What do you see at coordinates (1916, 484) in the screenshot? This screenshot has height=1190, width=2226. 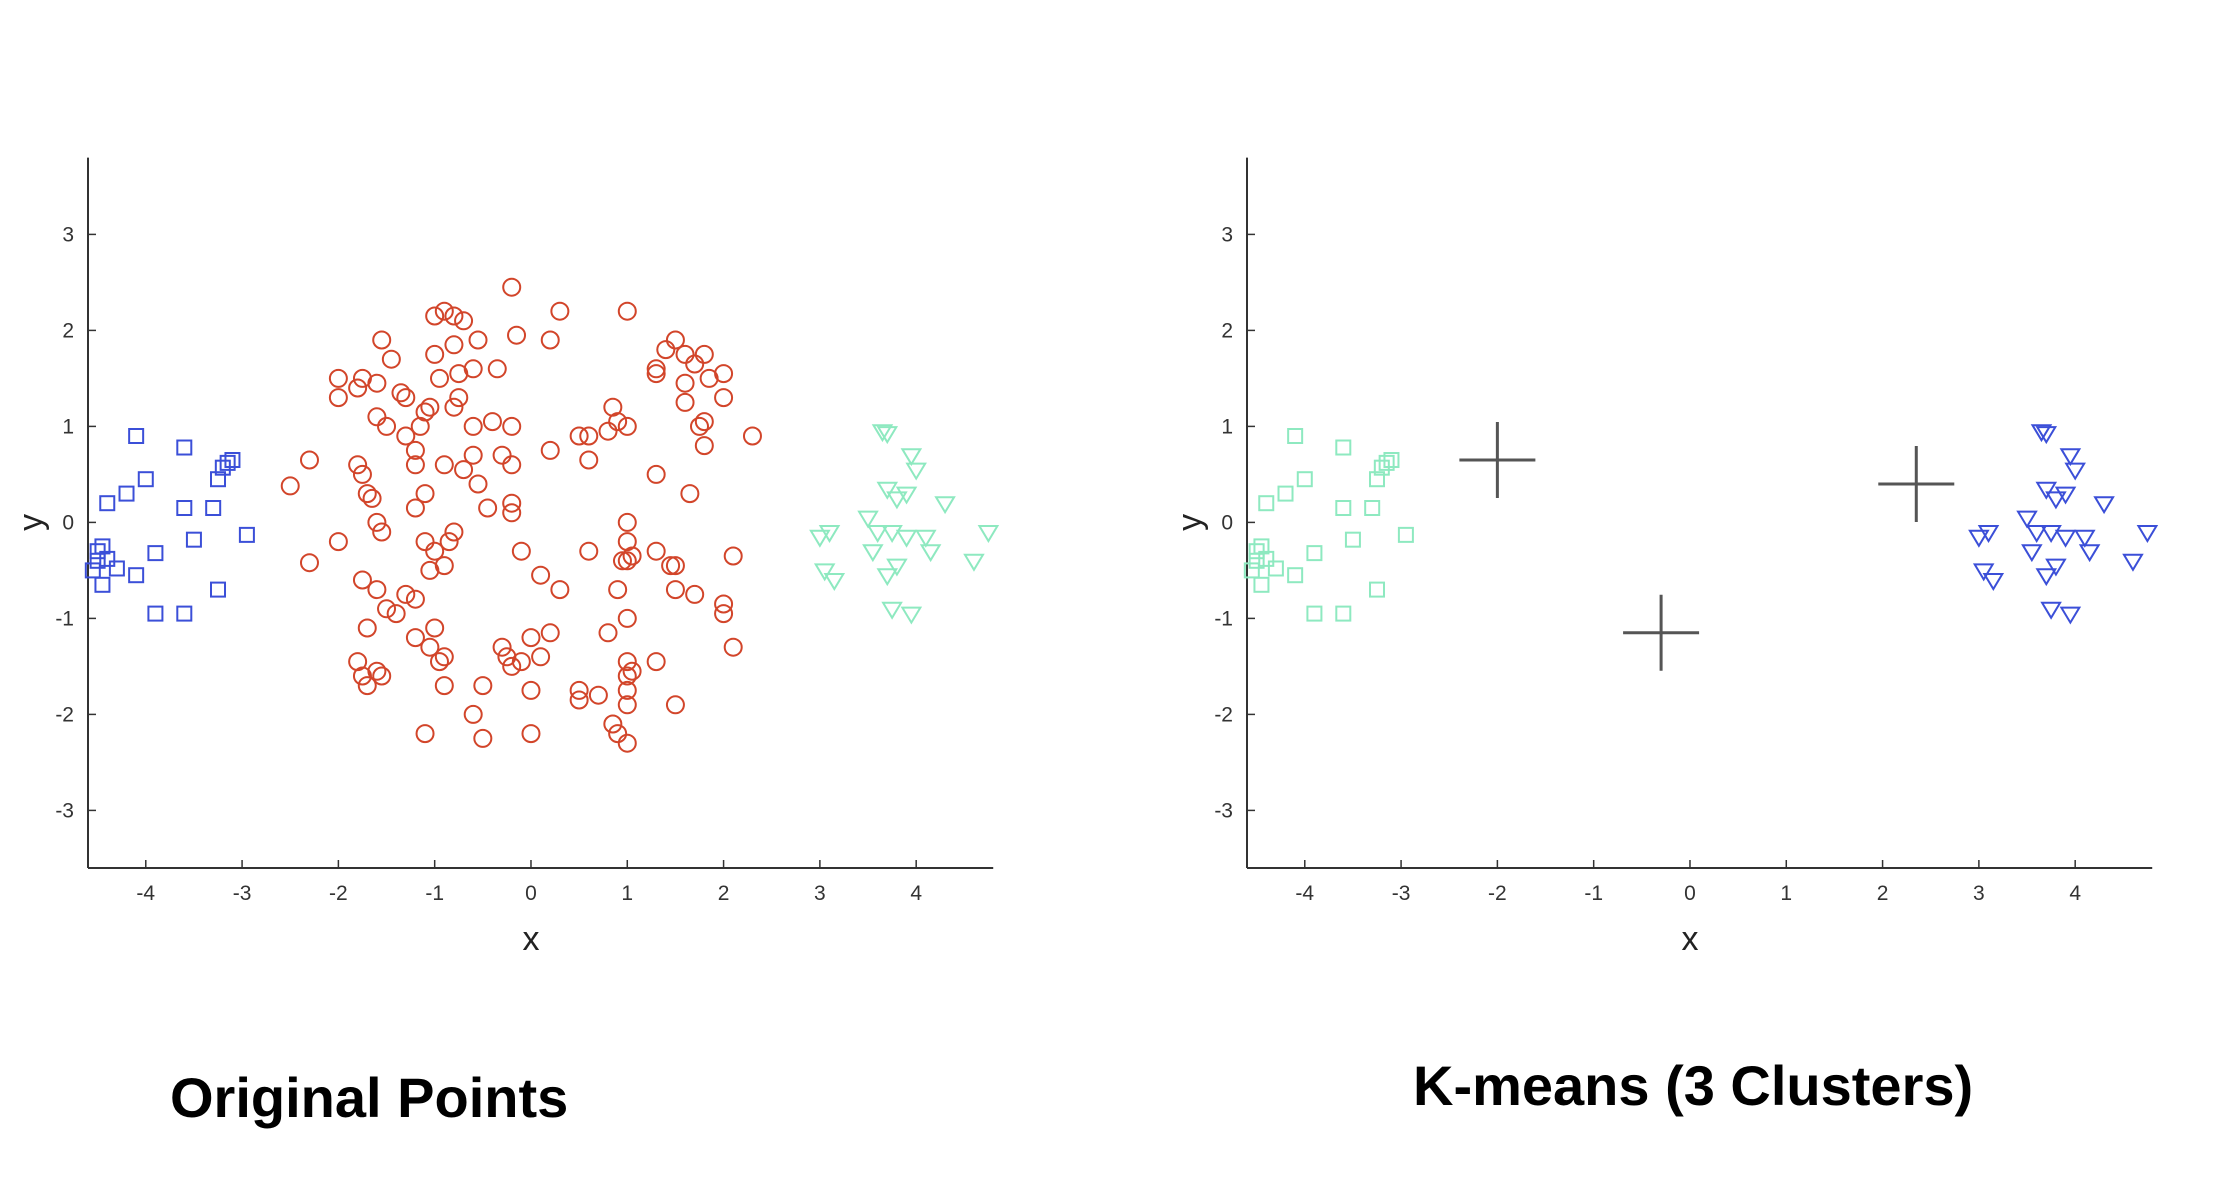 I see `centroid-marker` at bounding box center [1916, 484].